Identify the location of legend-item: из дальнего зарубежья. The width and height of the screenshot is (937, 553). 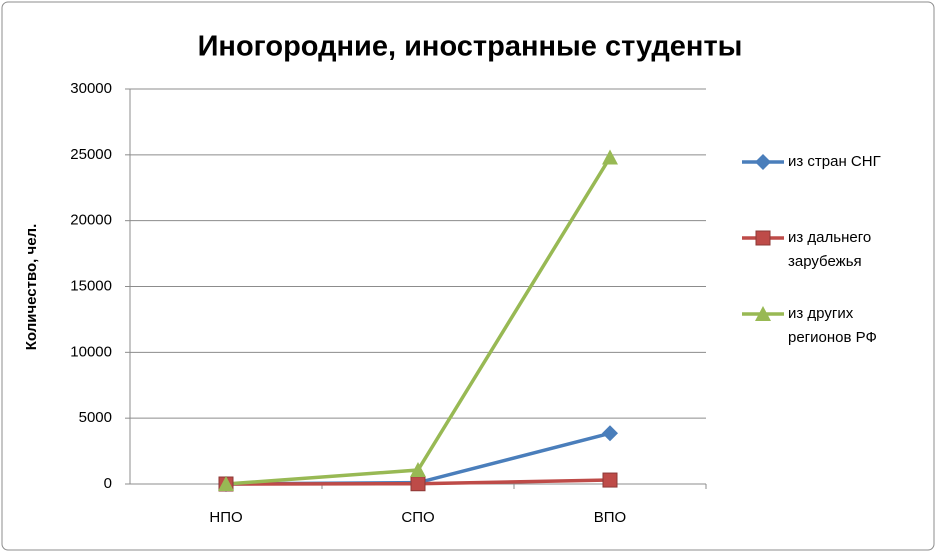
(835, 264).